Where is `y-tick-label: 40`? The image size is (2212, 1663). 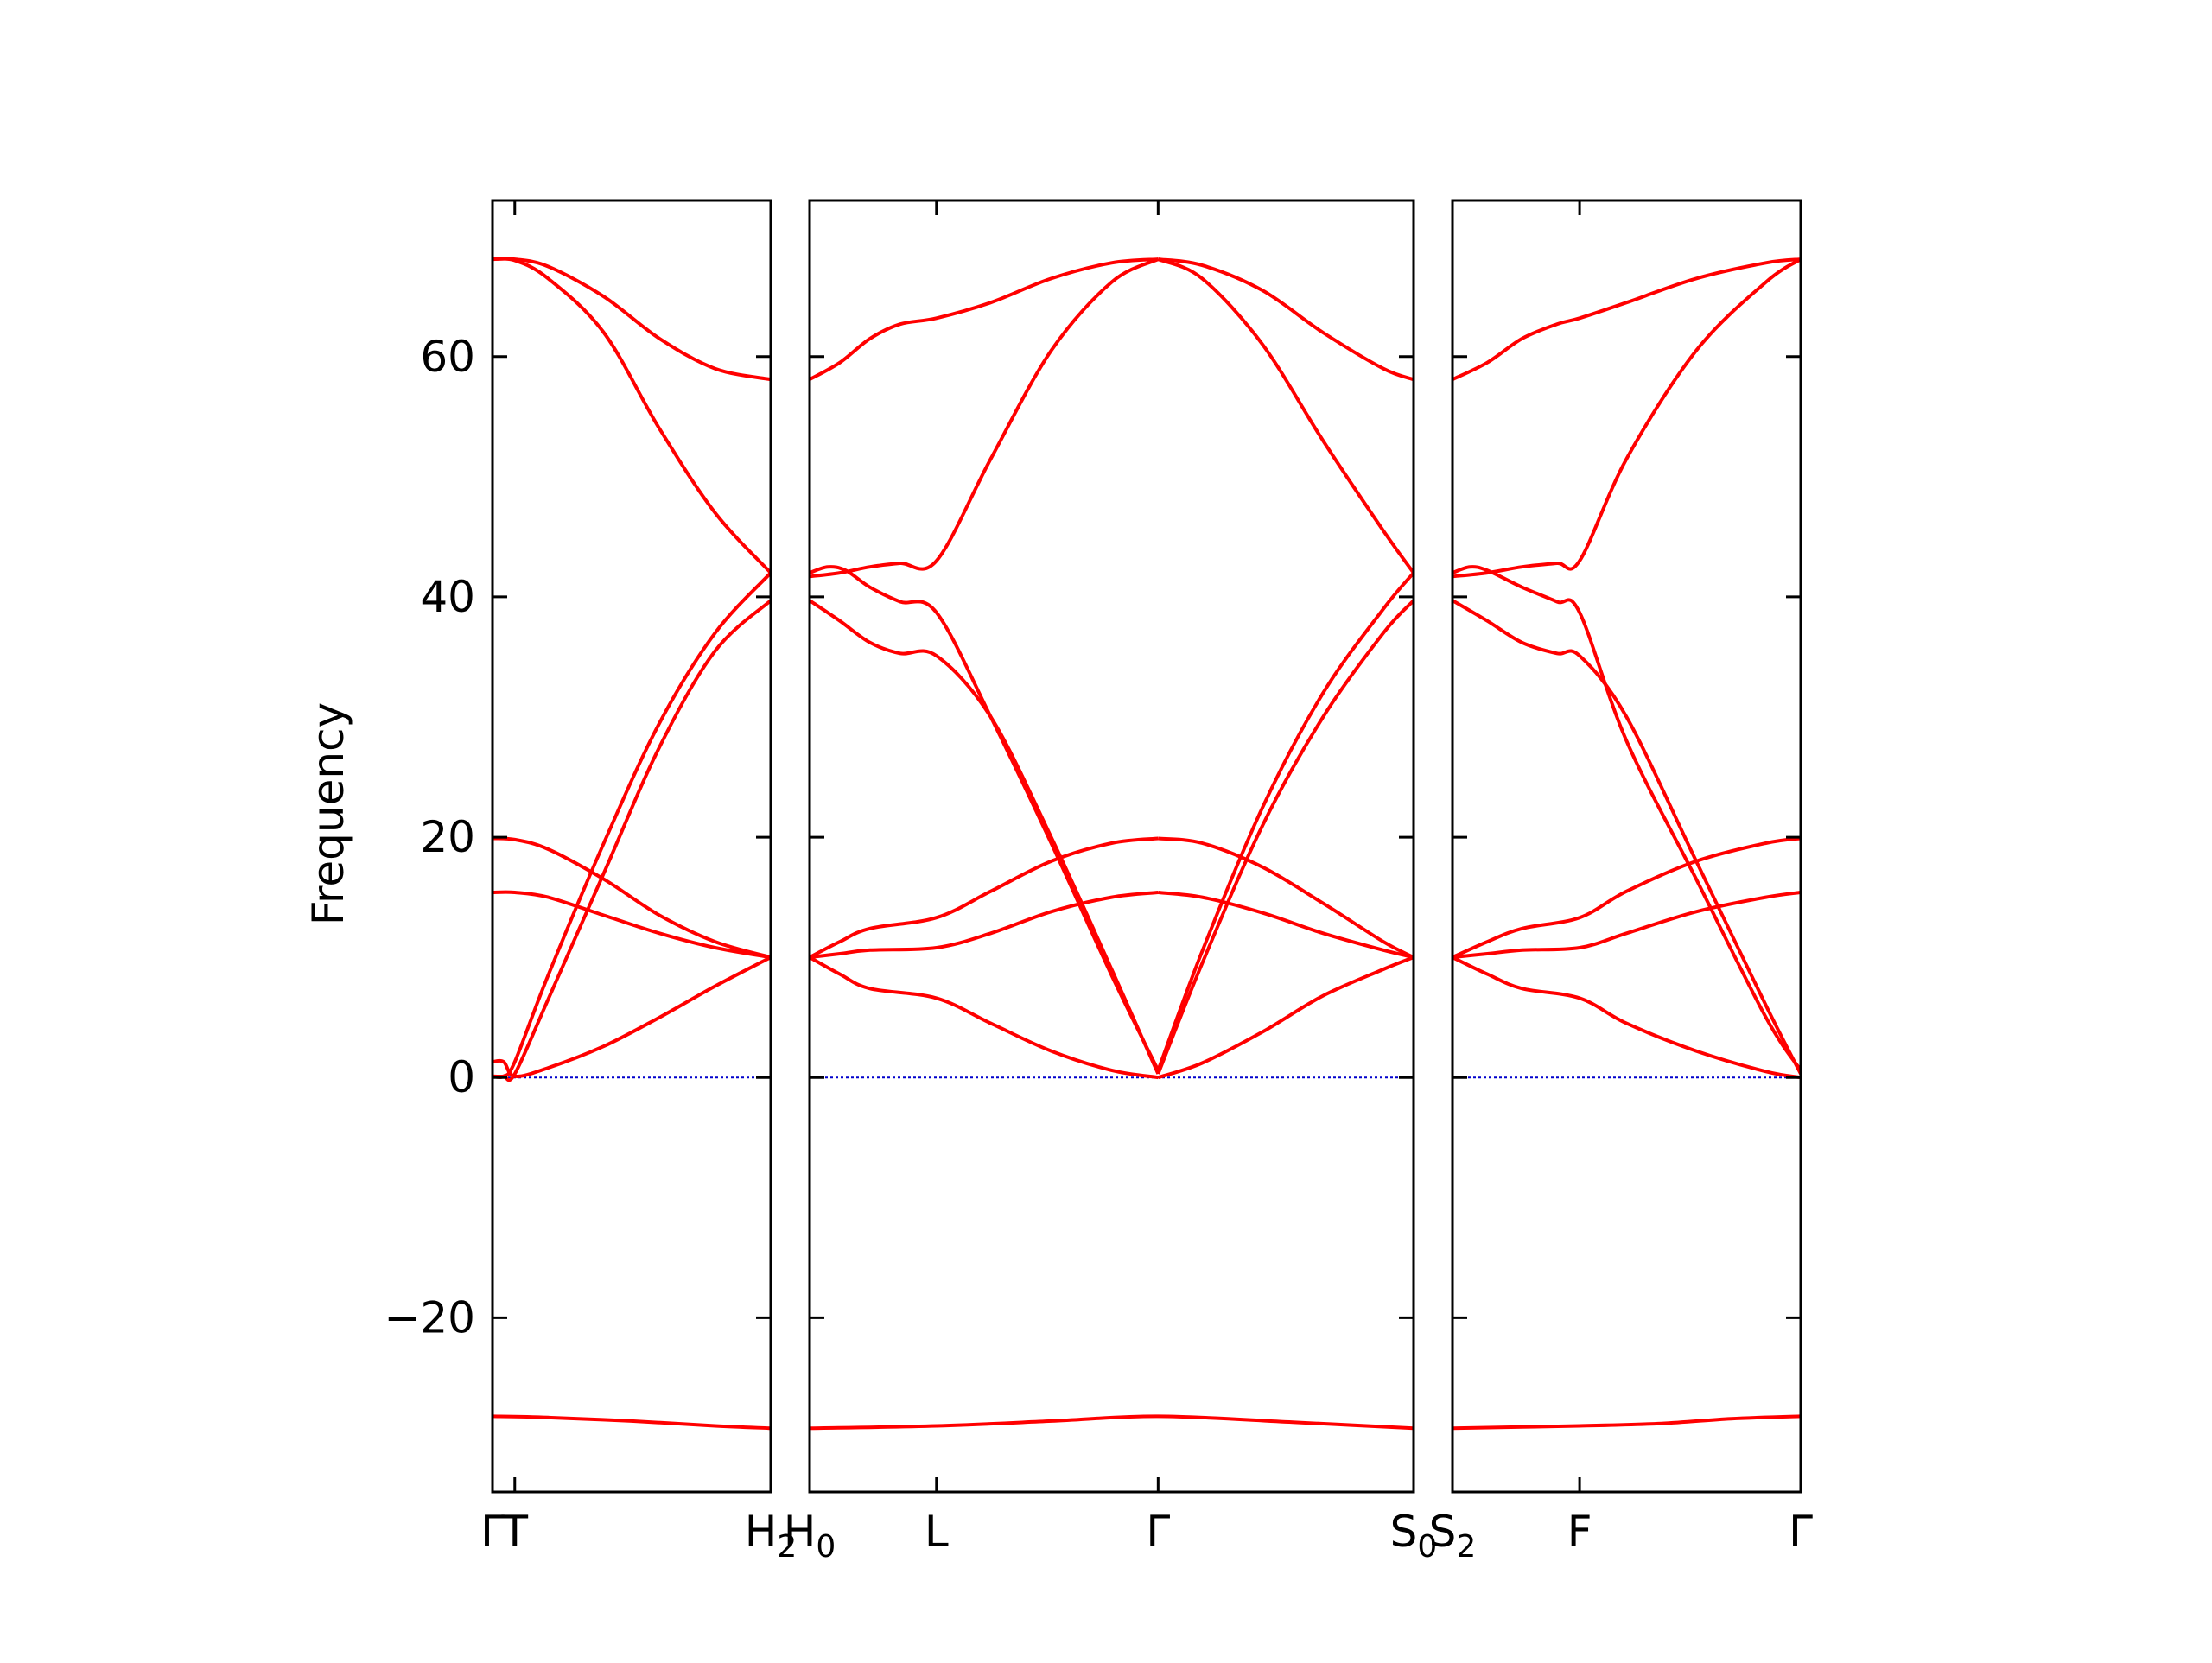 y-tick-label: 40 is located at coordinates (448, 597).